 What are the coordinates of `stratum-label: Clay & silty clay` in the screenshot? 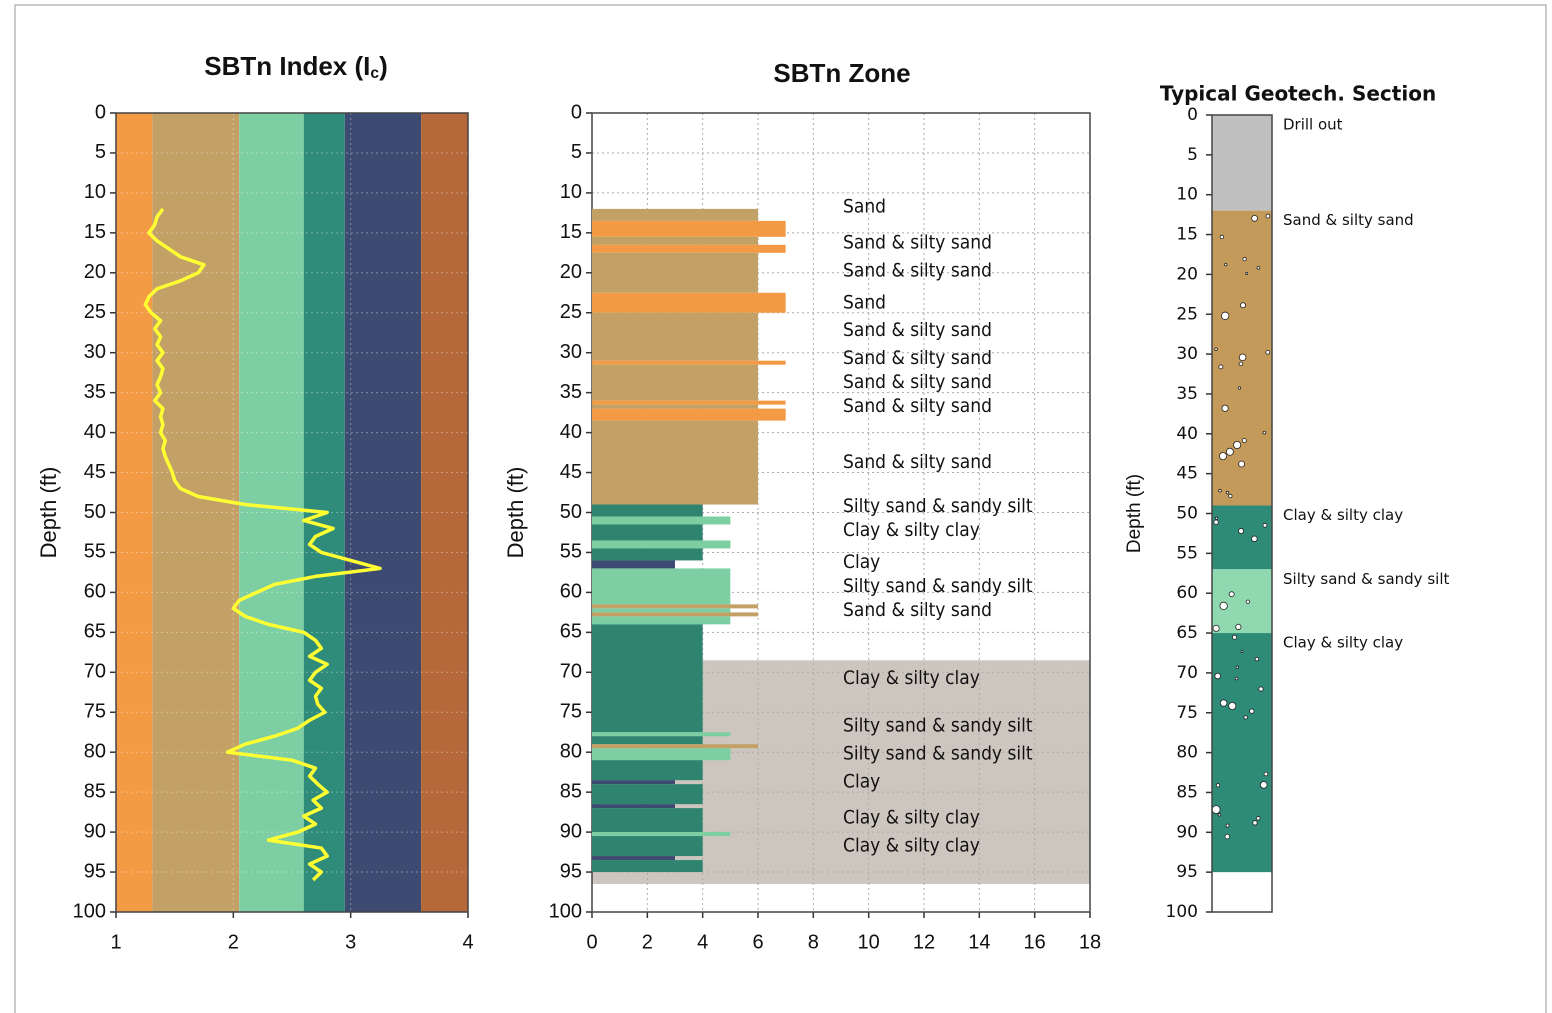 It's located at (1343, 515).